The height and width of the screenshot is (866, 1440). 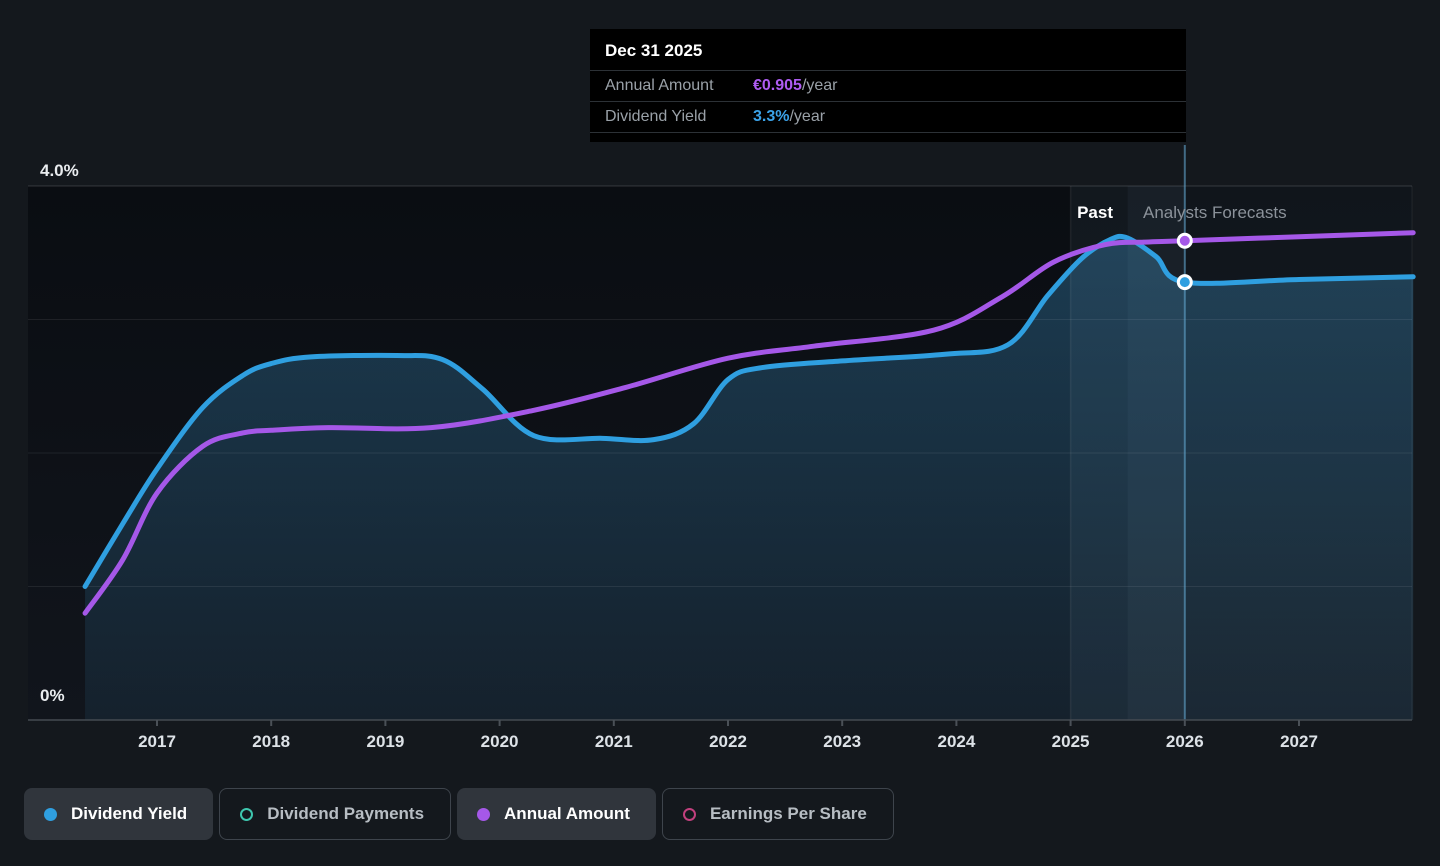 What do you see at coordinates (771, 116) in the screenshot?
I see `tooltip-value: 3.3%` at bounding box center [771, 116].